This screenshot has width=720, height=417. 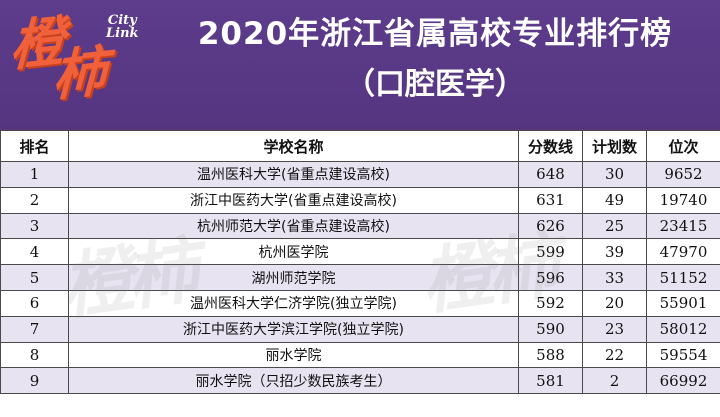 What do you see at coordinates (614, 329) in the screenshot?
I see `cell-plan: 23` at bounding box center [614, 329].